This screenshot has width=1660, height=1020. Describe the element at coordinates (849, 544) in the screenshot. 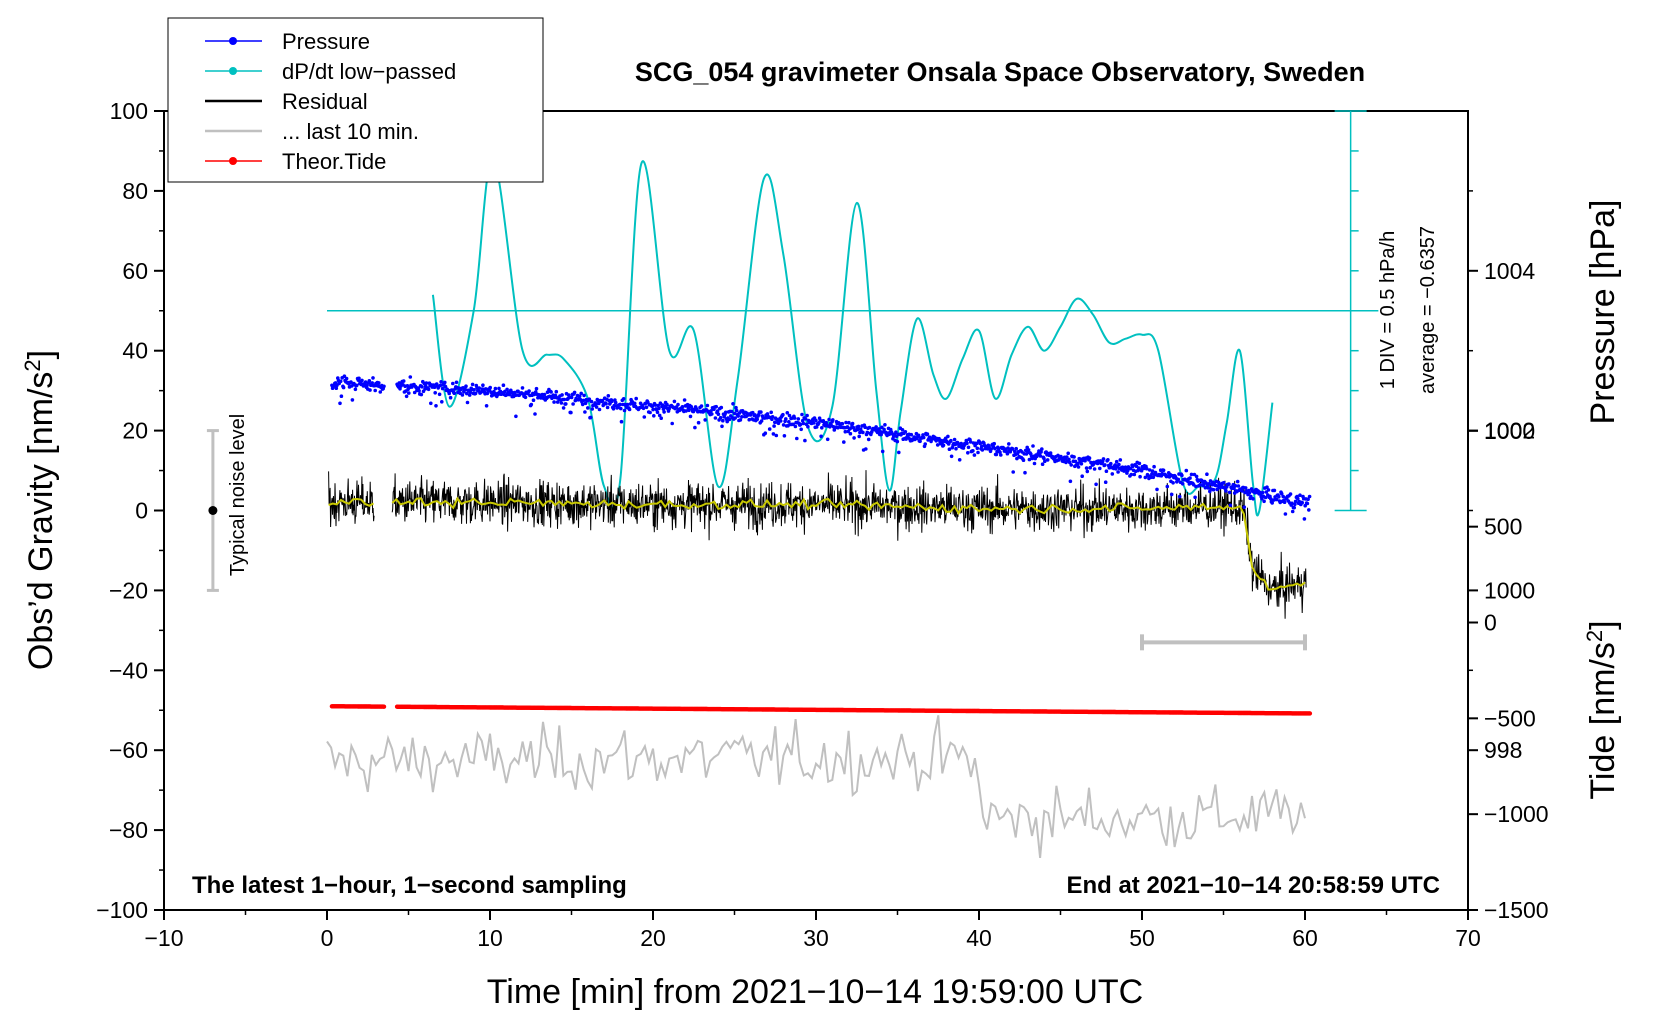

I see `residual-series-line` at that location.